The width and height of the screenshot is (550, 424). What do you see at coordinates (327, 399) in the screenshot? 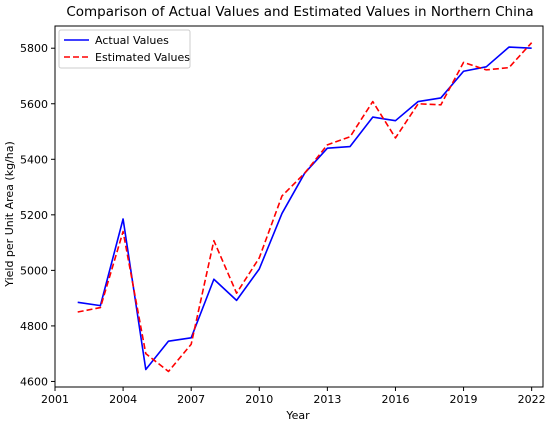
I see `x-tick-label: 2013` at bounding box center [327, 399].